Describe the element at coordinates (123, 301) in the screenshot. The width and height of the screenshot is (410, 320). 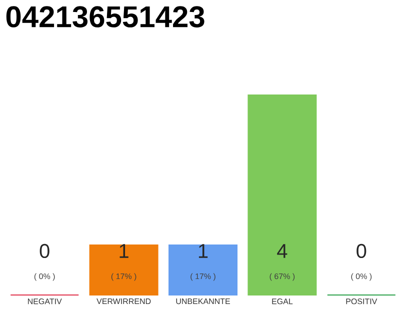
I see `x-tick-label: VERWIRREND` at that location.